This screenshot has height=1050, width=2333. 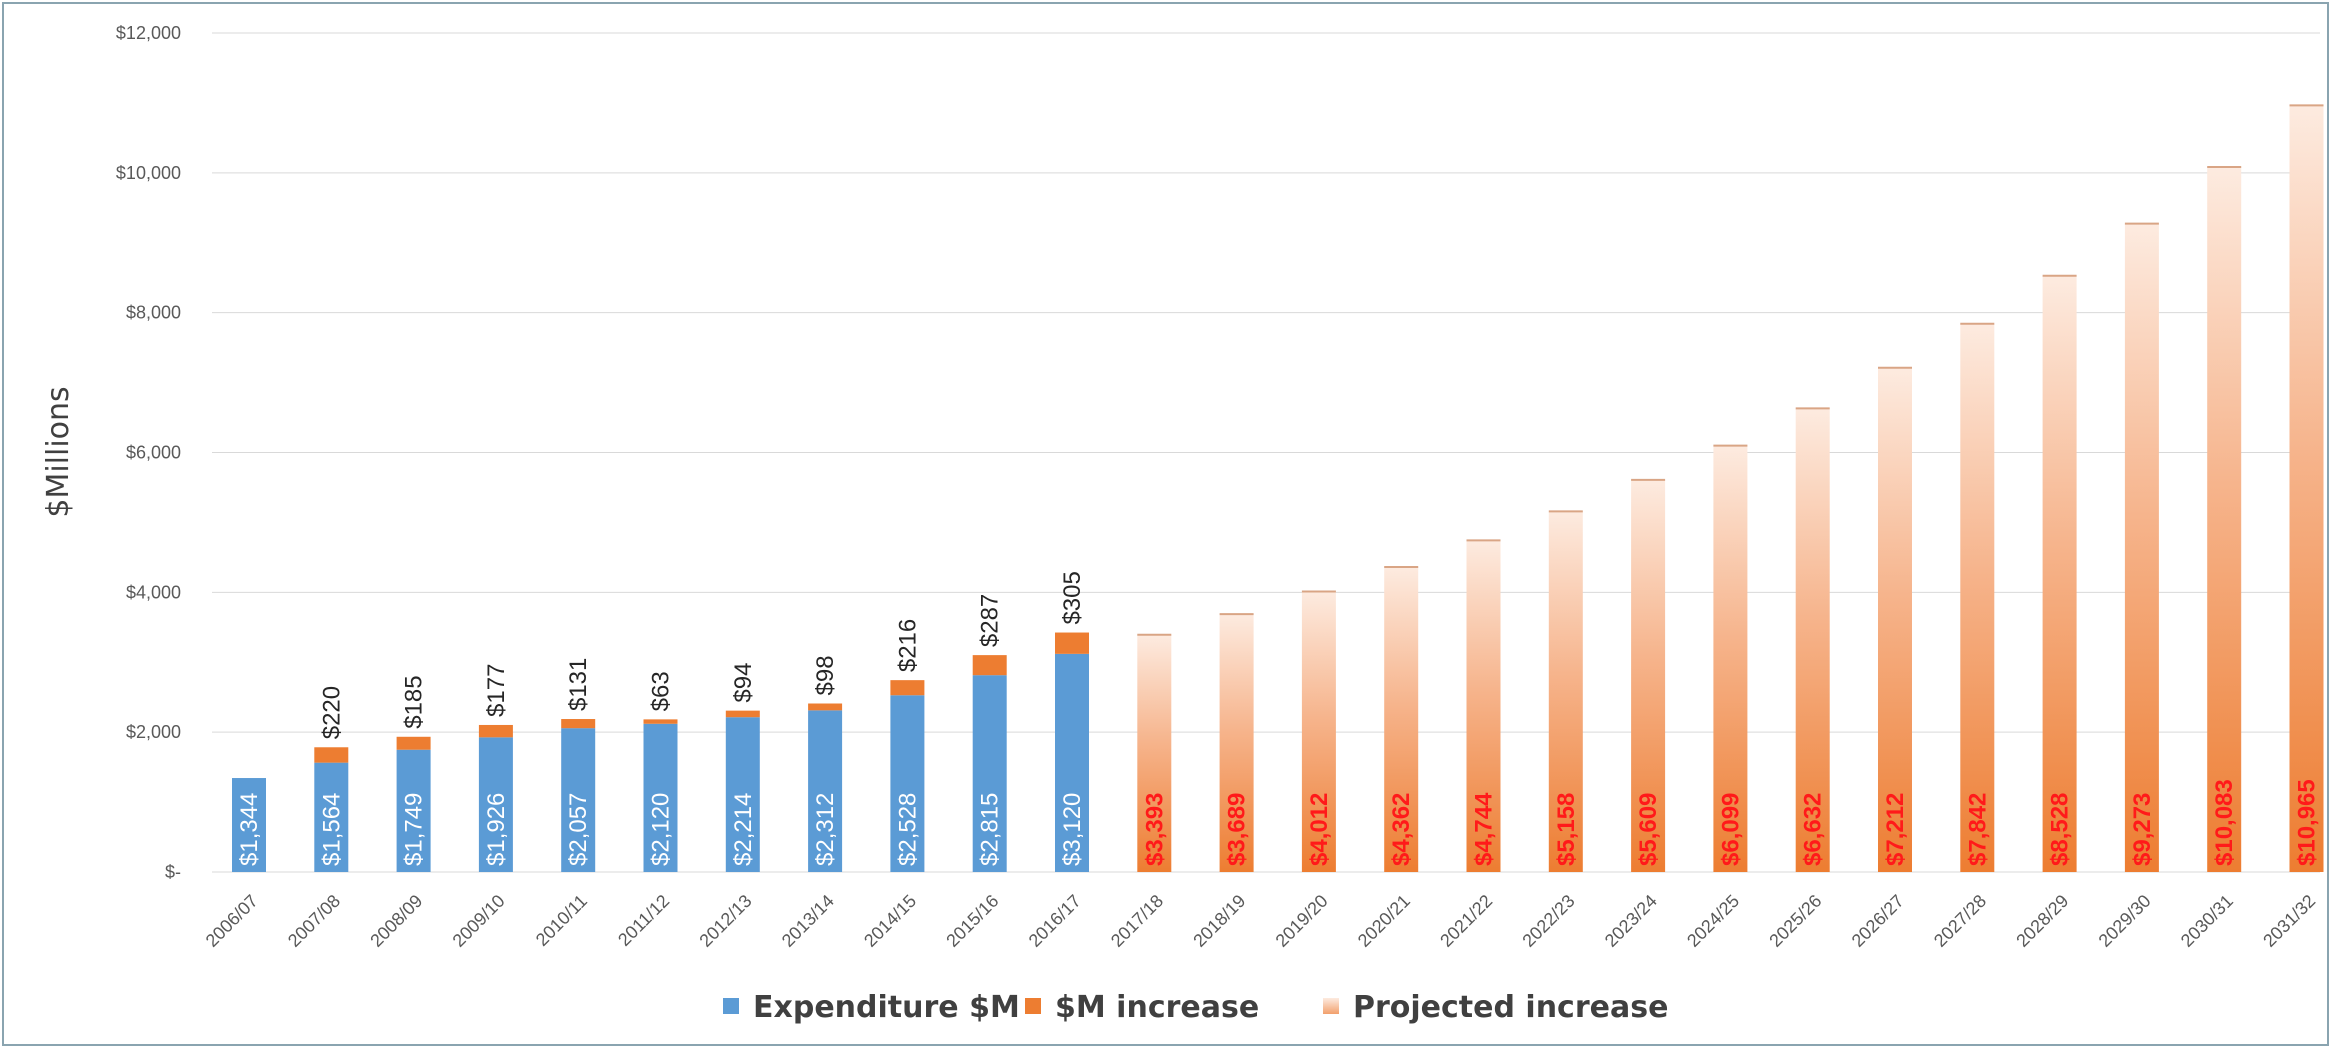 What do you see at coordinates (173, 872) in the screenshot?
I see `y-tick-label: $-` at bounding box center [173, 872].